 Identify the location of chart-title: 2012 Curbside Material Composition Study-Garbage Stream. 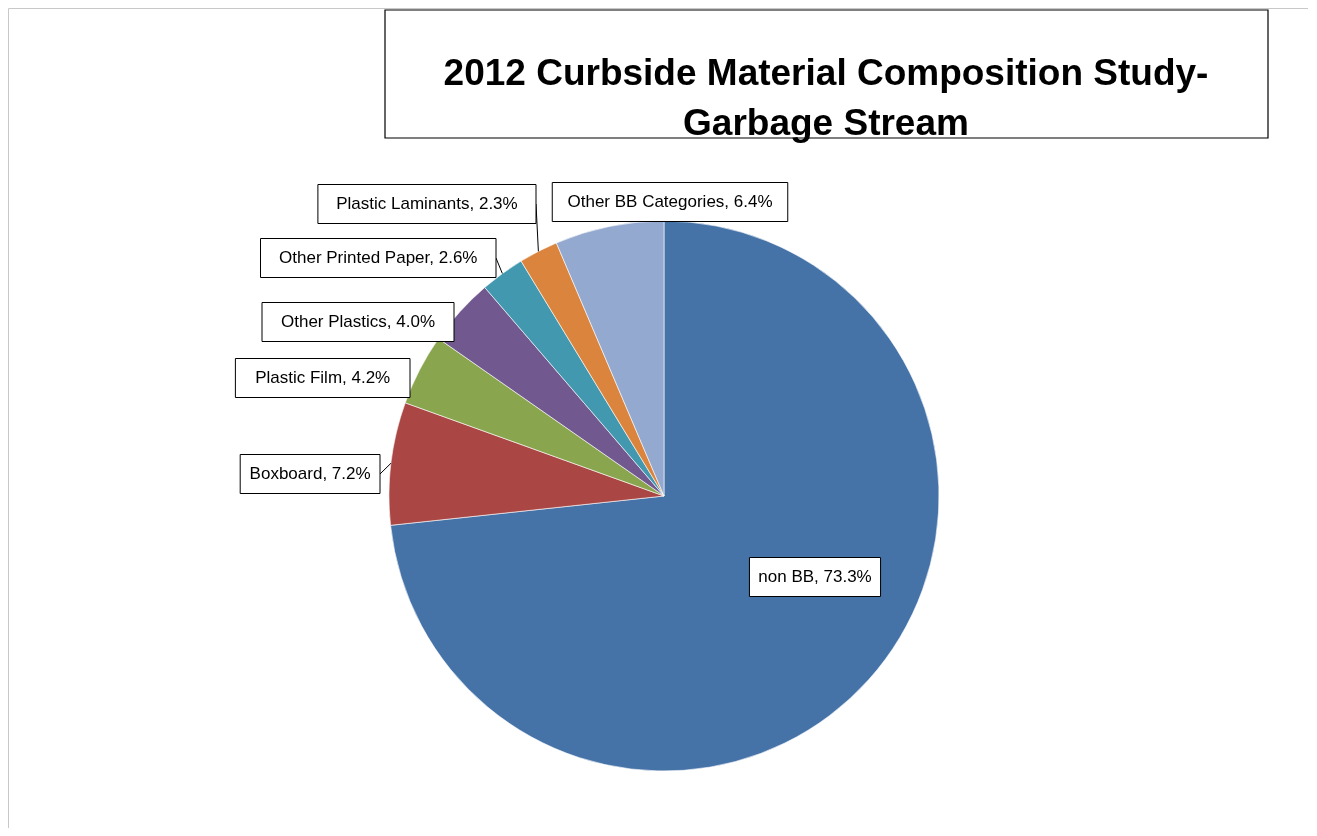
(826, 97).